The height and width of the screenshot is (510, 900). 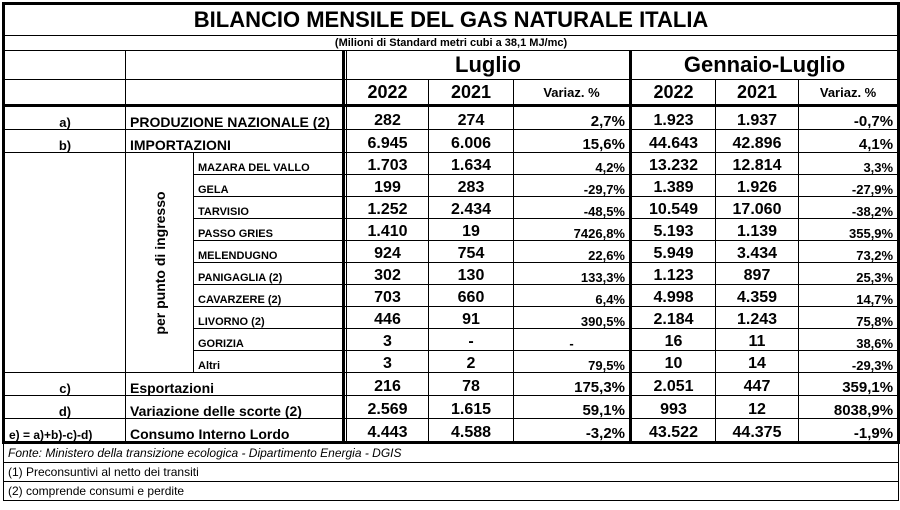 What do you see at coordinates (672, 295) in the screenshot?
I see `range-2022: 4.998` at bounding box center [672, 295].